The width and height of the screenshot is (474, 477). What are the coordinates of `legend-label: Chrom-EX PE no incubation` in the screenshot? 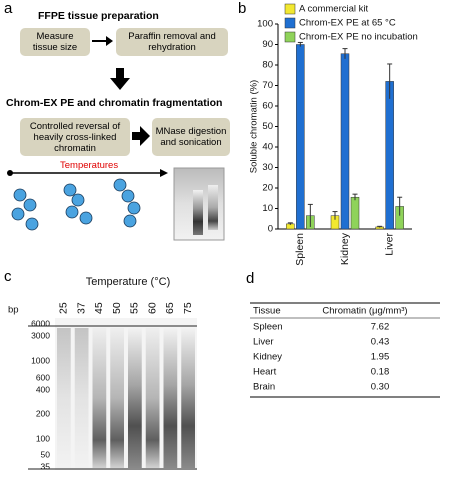 It's located at (358, 37).